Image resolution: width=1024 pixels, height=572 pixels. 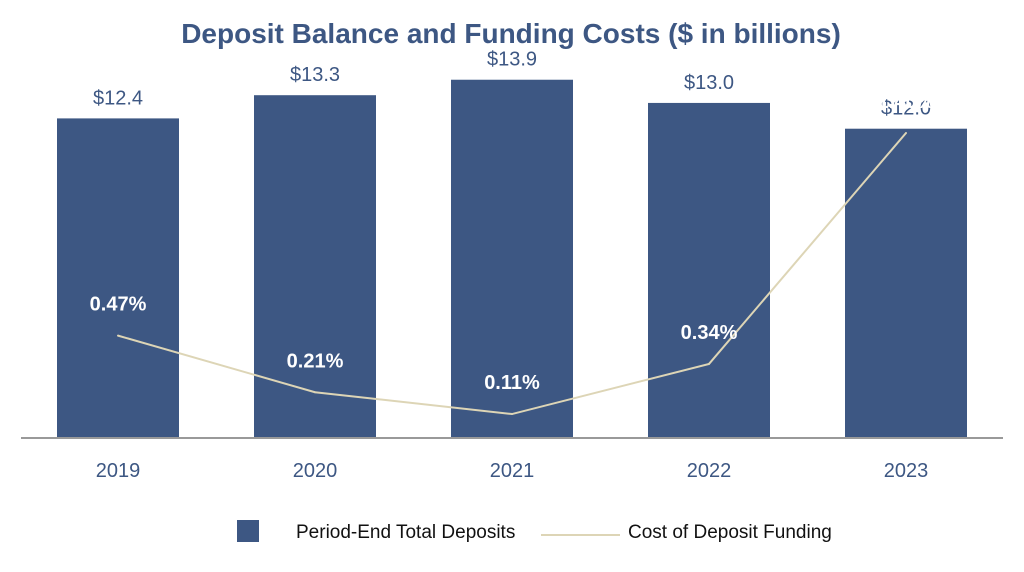 I want to click on funding-cost-label-2019: 0.47%, so click(x=118, y=305).